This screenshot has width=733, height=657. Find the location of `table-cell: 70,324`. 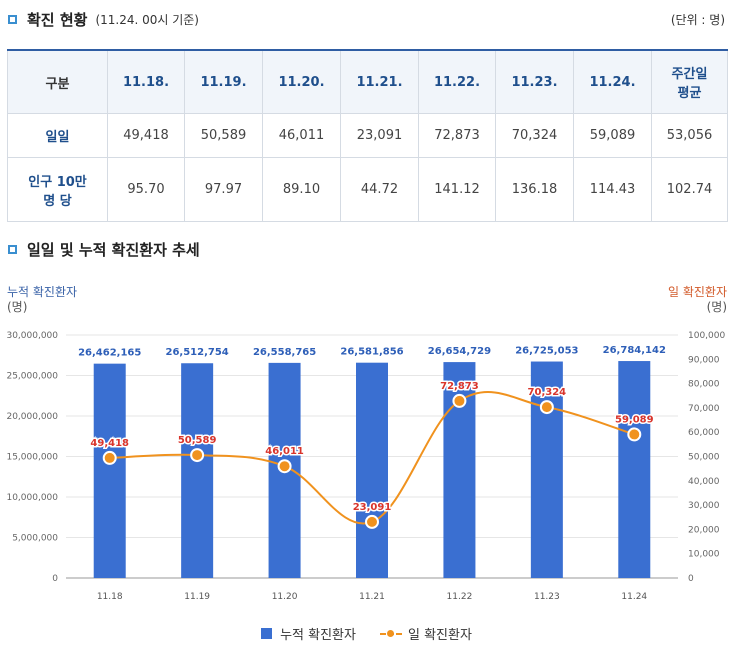

table-cell: 70,324 is located at coordinates (534, 135).